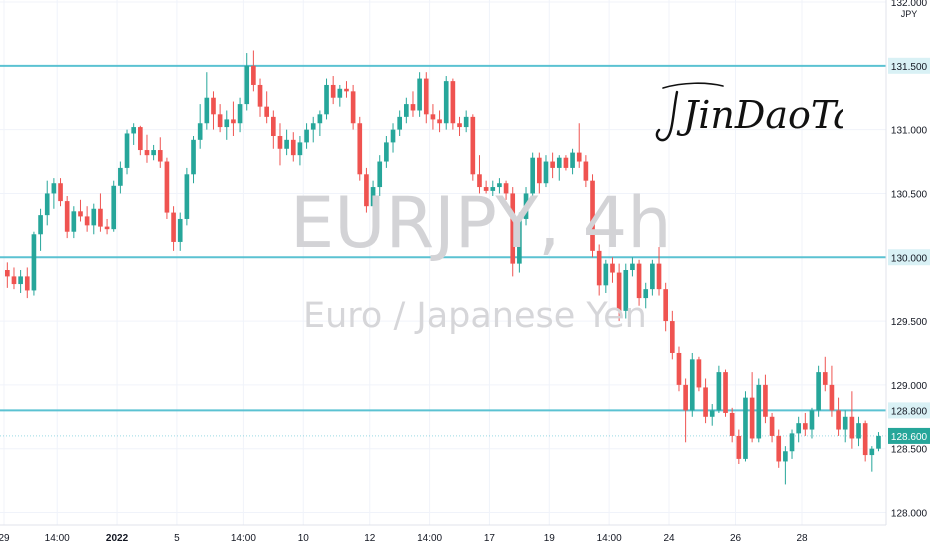 Image resolution: width=932 pixels, height=550 pixels. Describe the element at coordinates (909, 322) in the screenshot. I see `price-tick-label: 129.500` at that location.